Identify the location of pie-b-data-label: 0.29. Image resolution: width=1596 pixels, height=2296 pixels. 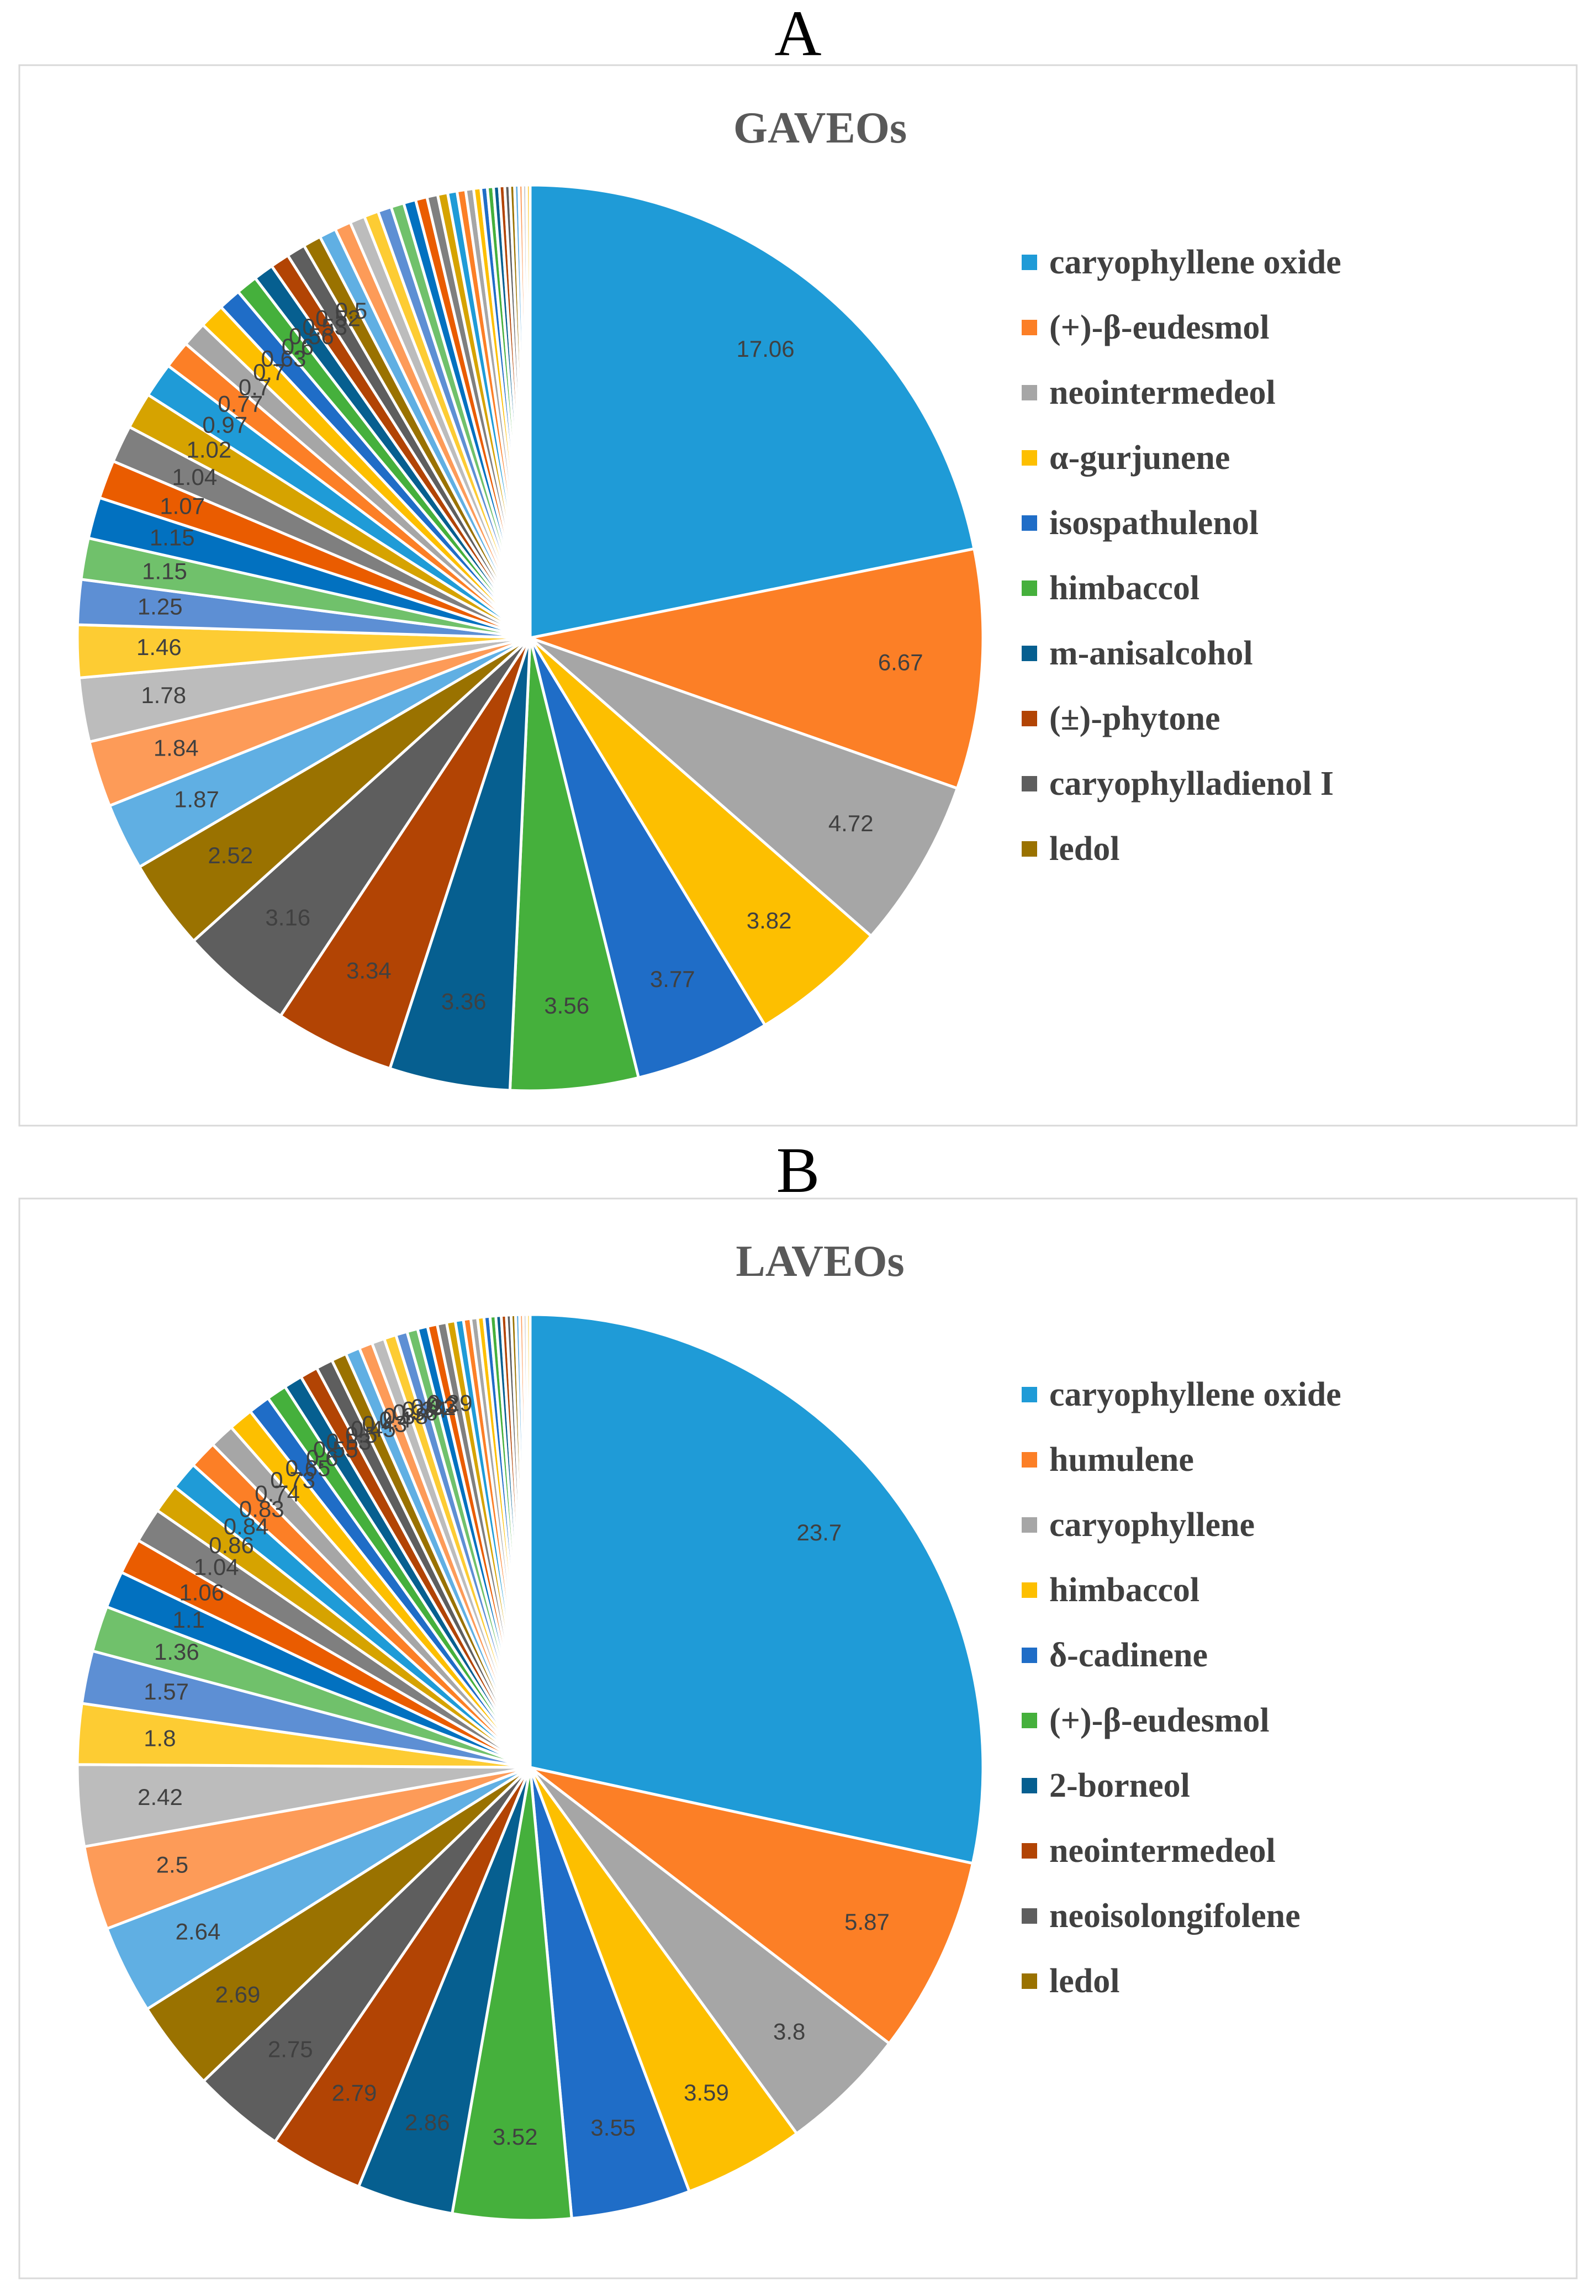
(450, 1403).